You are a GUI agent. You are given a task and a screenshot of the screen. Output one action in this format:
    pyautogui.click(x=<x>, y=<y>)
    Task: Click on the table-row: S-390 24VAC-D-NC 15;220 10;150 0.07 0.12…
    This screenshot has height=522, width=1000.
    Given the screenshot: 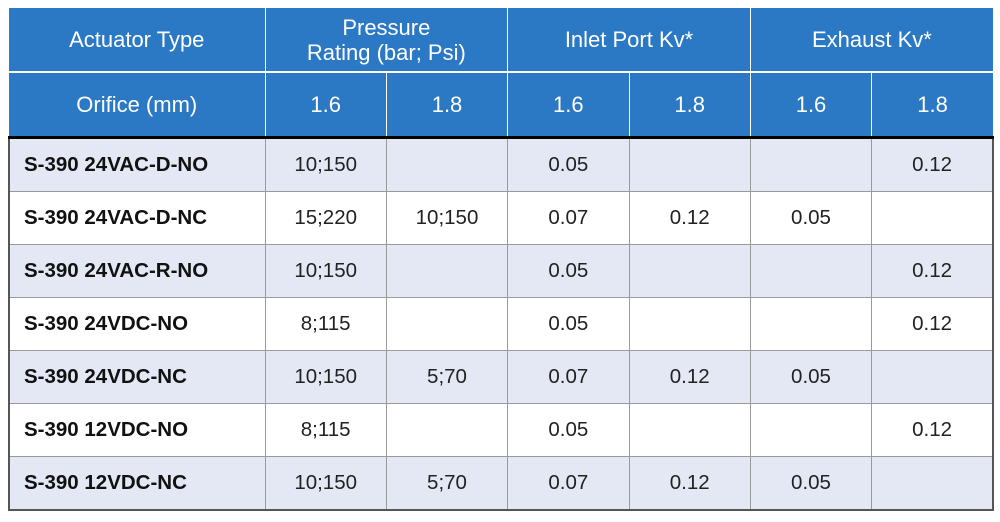 What is the action you would take?
    pyautogui.click(x=501, y=218)
    